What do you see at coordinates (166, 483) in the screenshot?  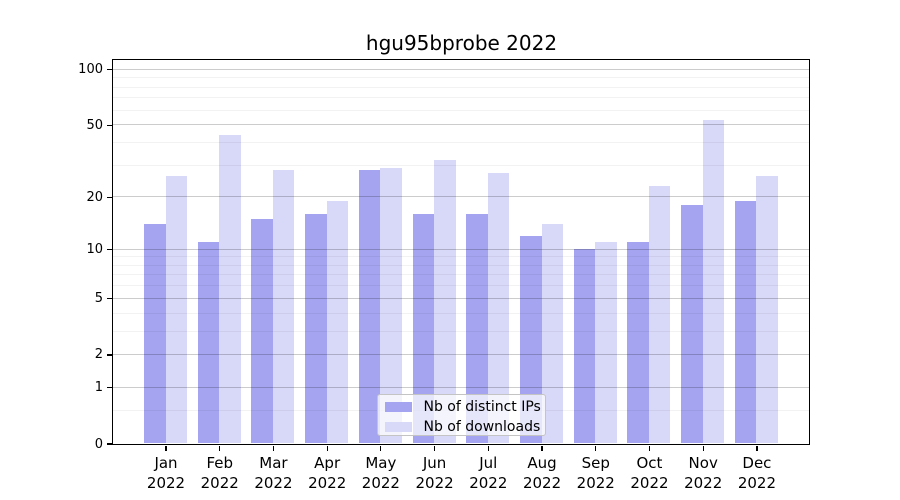 I see `x-tick-year-jan: 2022` at bounding box center [166, 483].